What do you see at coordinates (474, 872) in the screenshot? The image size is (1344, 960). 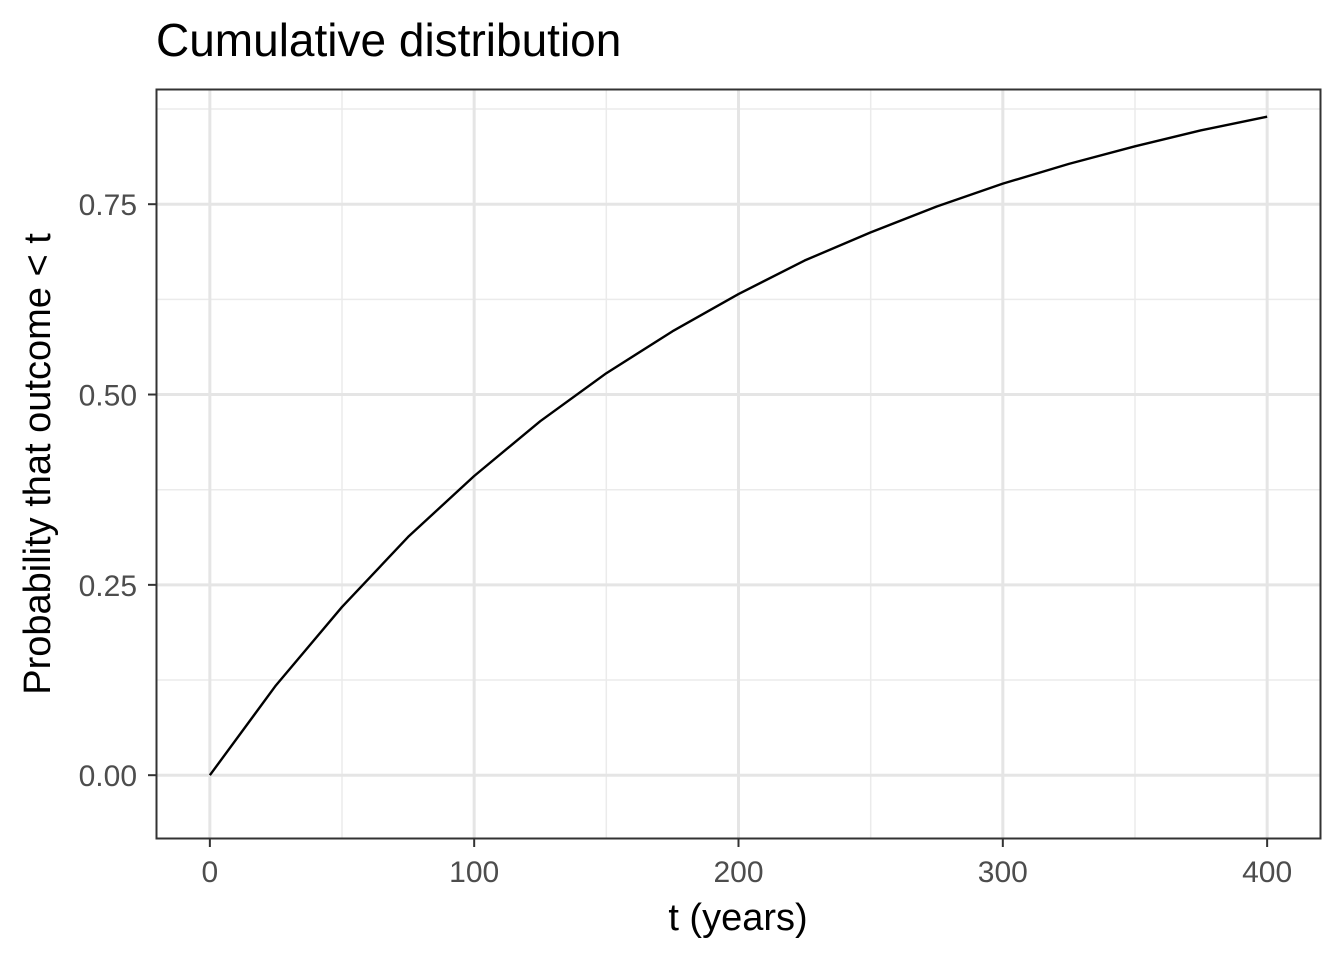 I see `x-tick-label: 100` at bounding box center [474, 872].